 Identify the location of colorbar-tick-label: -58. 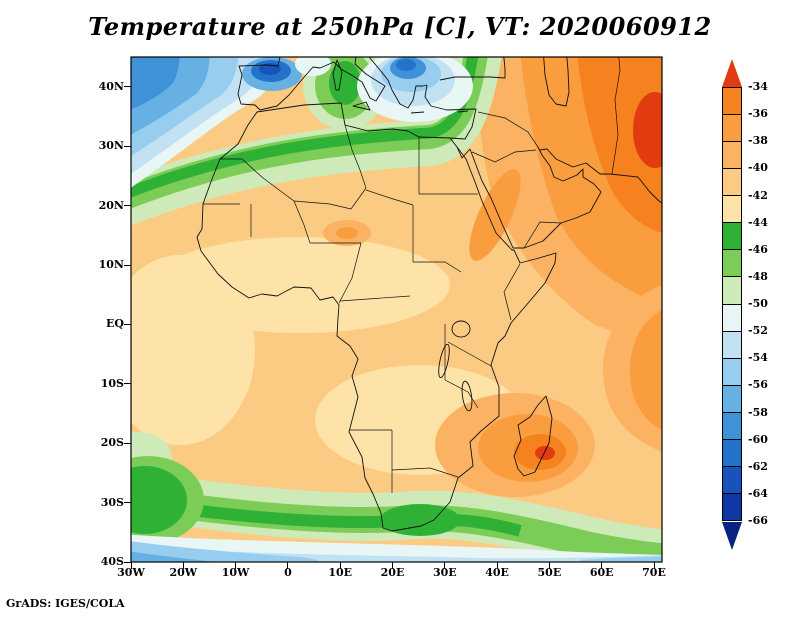
(758, 412).